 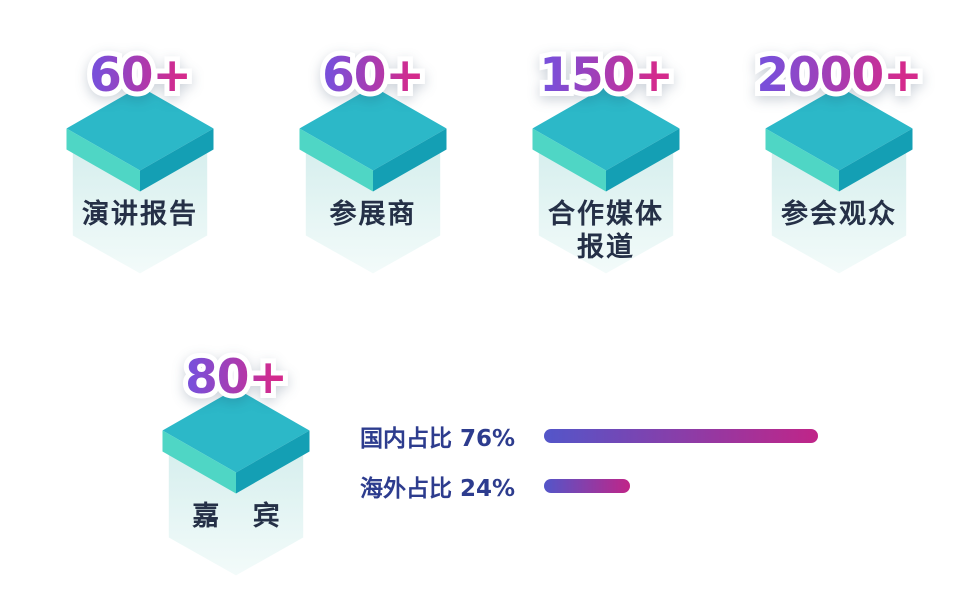 I want to click on stat-label: 嘉 宾, so click(x=236, y=516).